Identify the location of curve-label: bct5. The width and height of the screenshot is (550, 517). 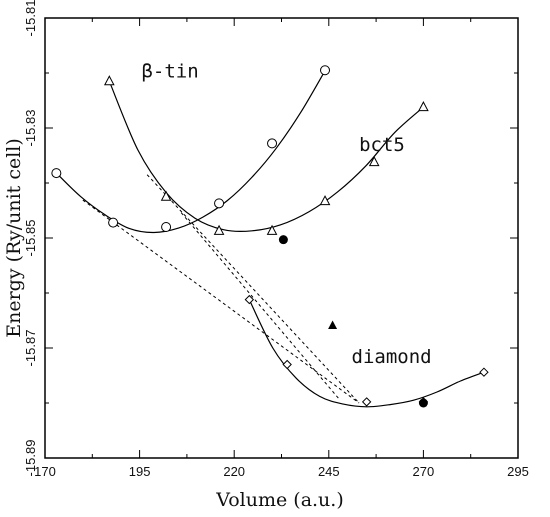
(382, 145).